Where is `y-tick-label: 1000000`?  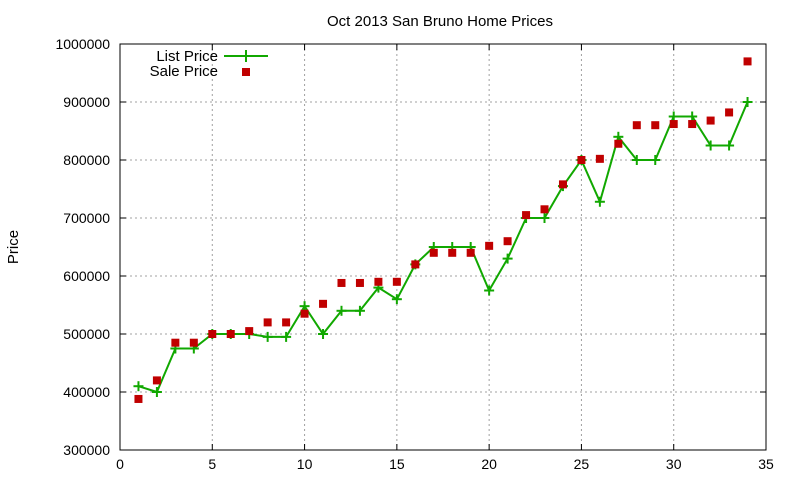 y-tick-label: 1000000 is located at coordinates (82, 44).